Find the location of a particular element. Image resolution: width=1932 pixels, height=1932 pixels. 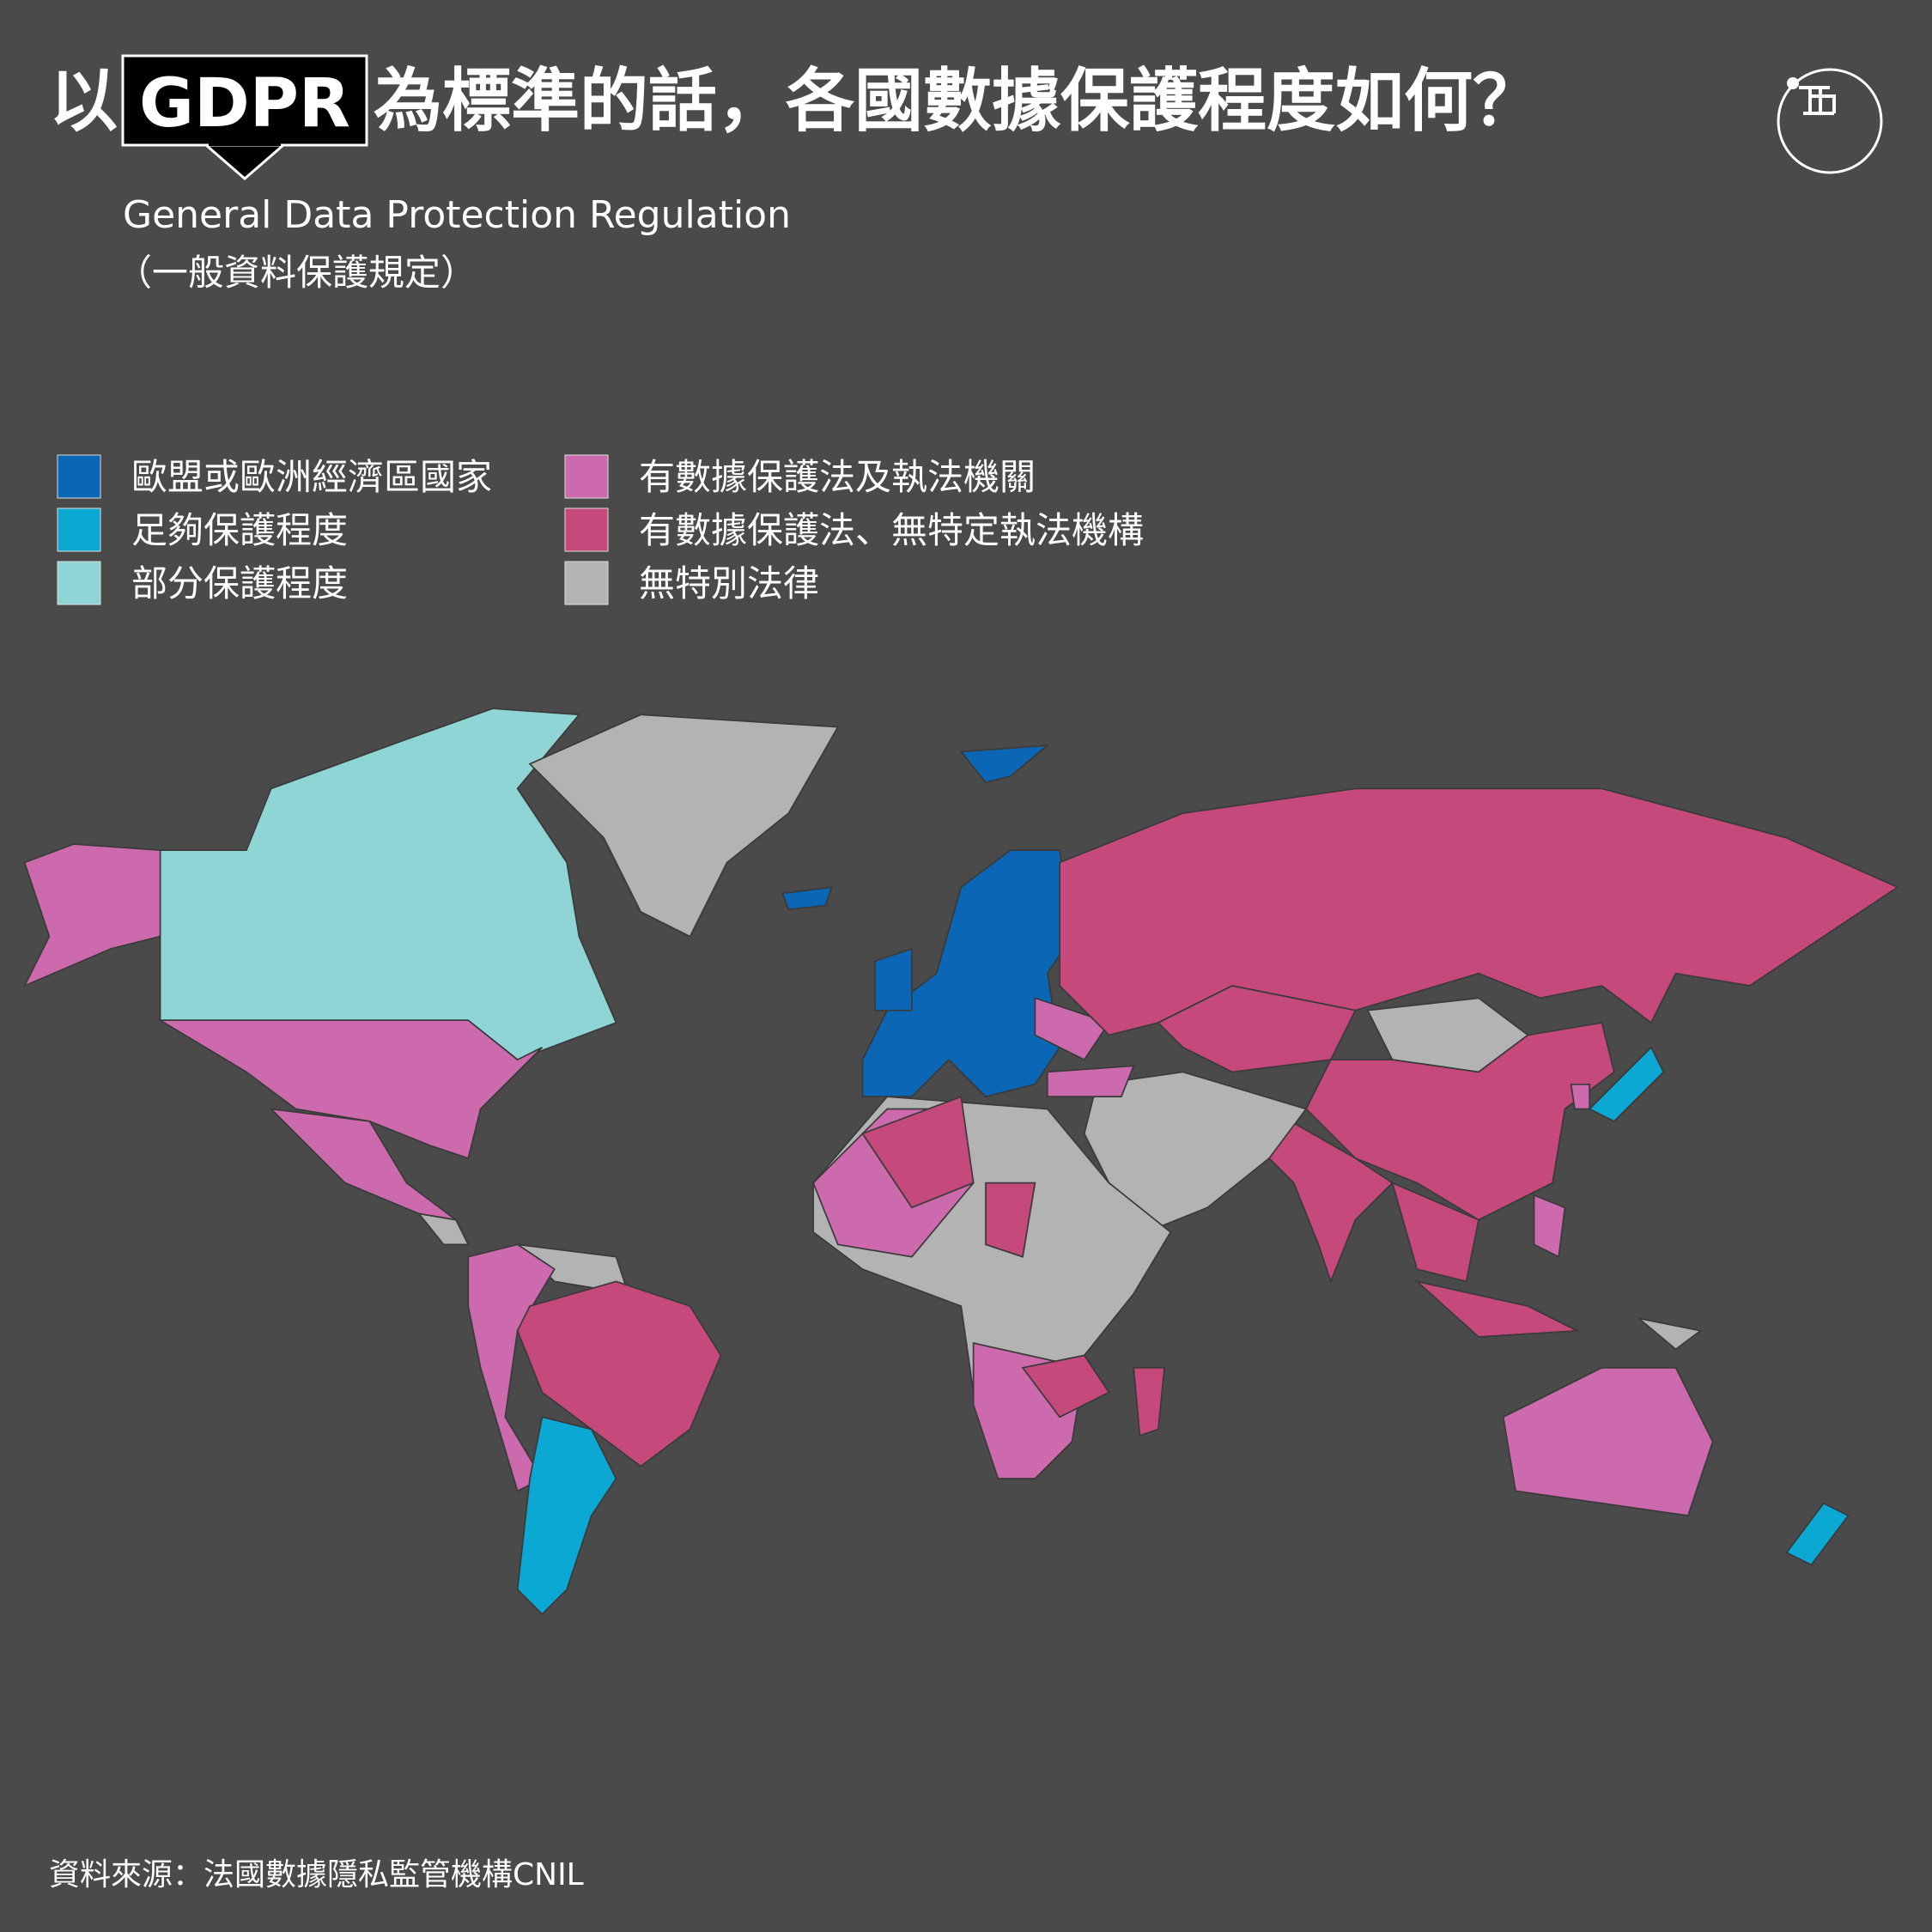

source: 資料來源：法國數據隱私監管機構CNIL is located at coordinates (316, 1875).